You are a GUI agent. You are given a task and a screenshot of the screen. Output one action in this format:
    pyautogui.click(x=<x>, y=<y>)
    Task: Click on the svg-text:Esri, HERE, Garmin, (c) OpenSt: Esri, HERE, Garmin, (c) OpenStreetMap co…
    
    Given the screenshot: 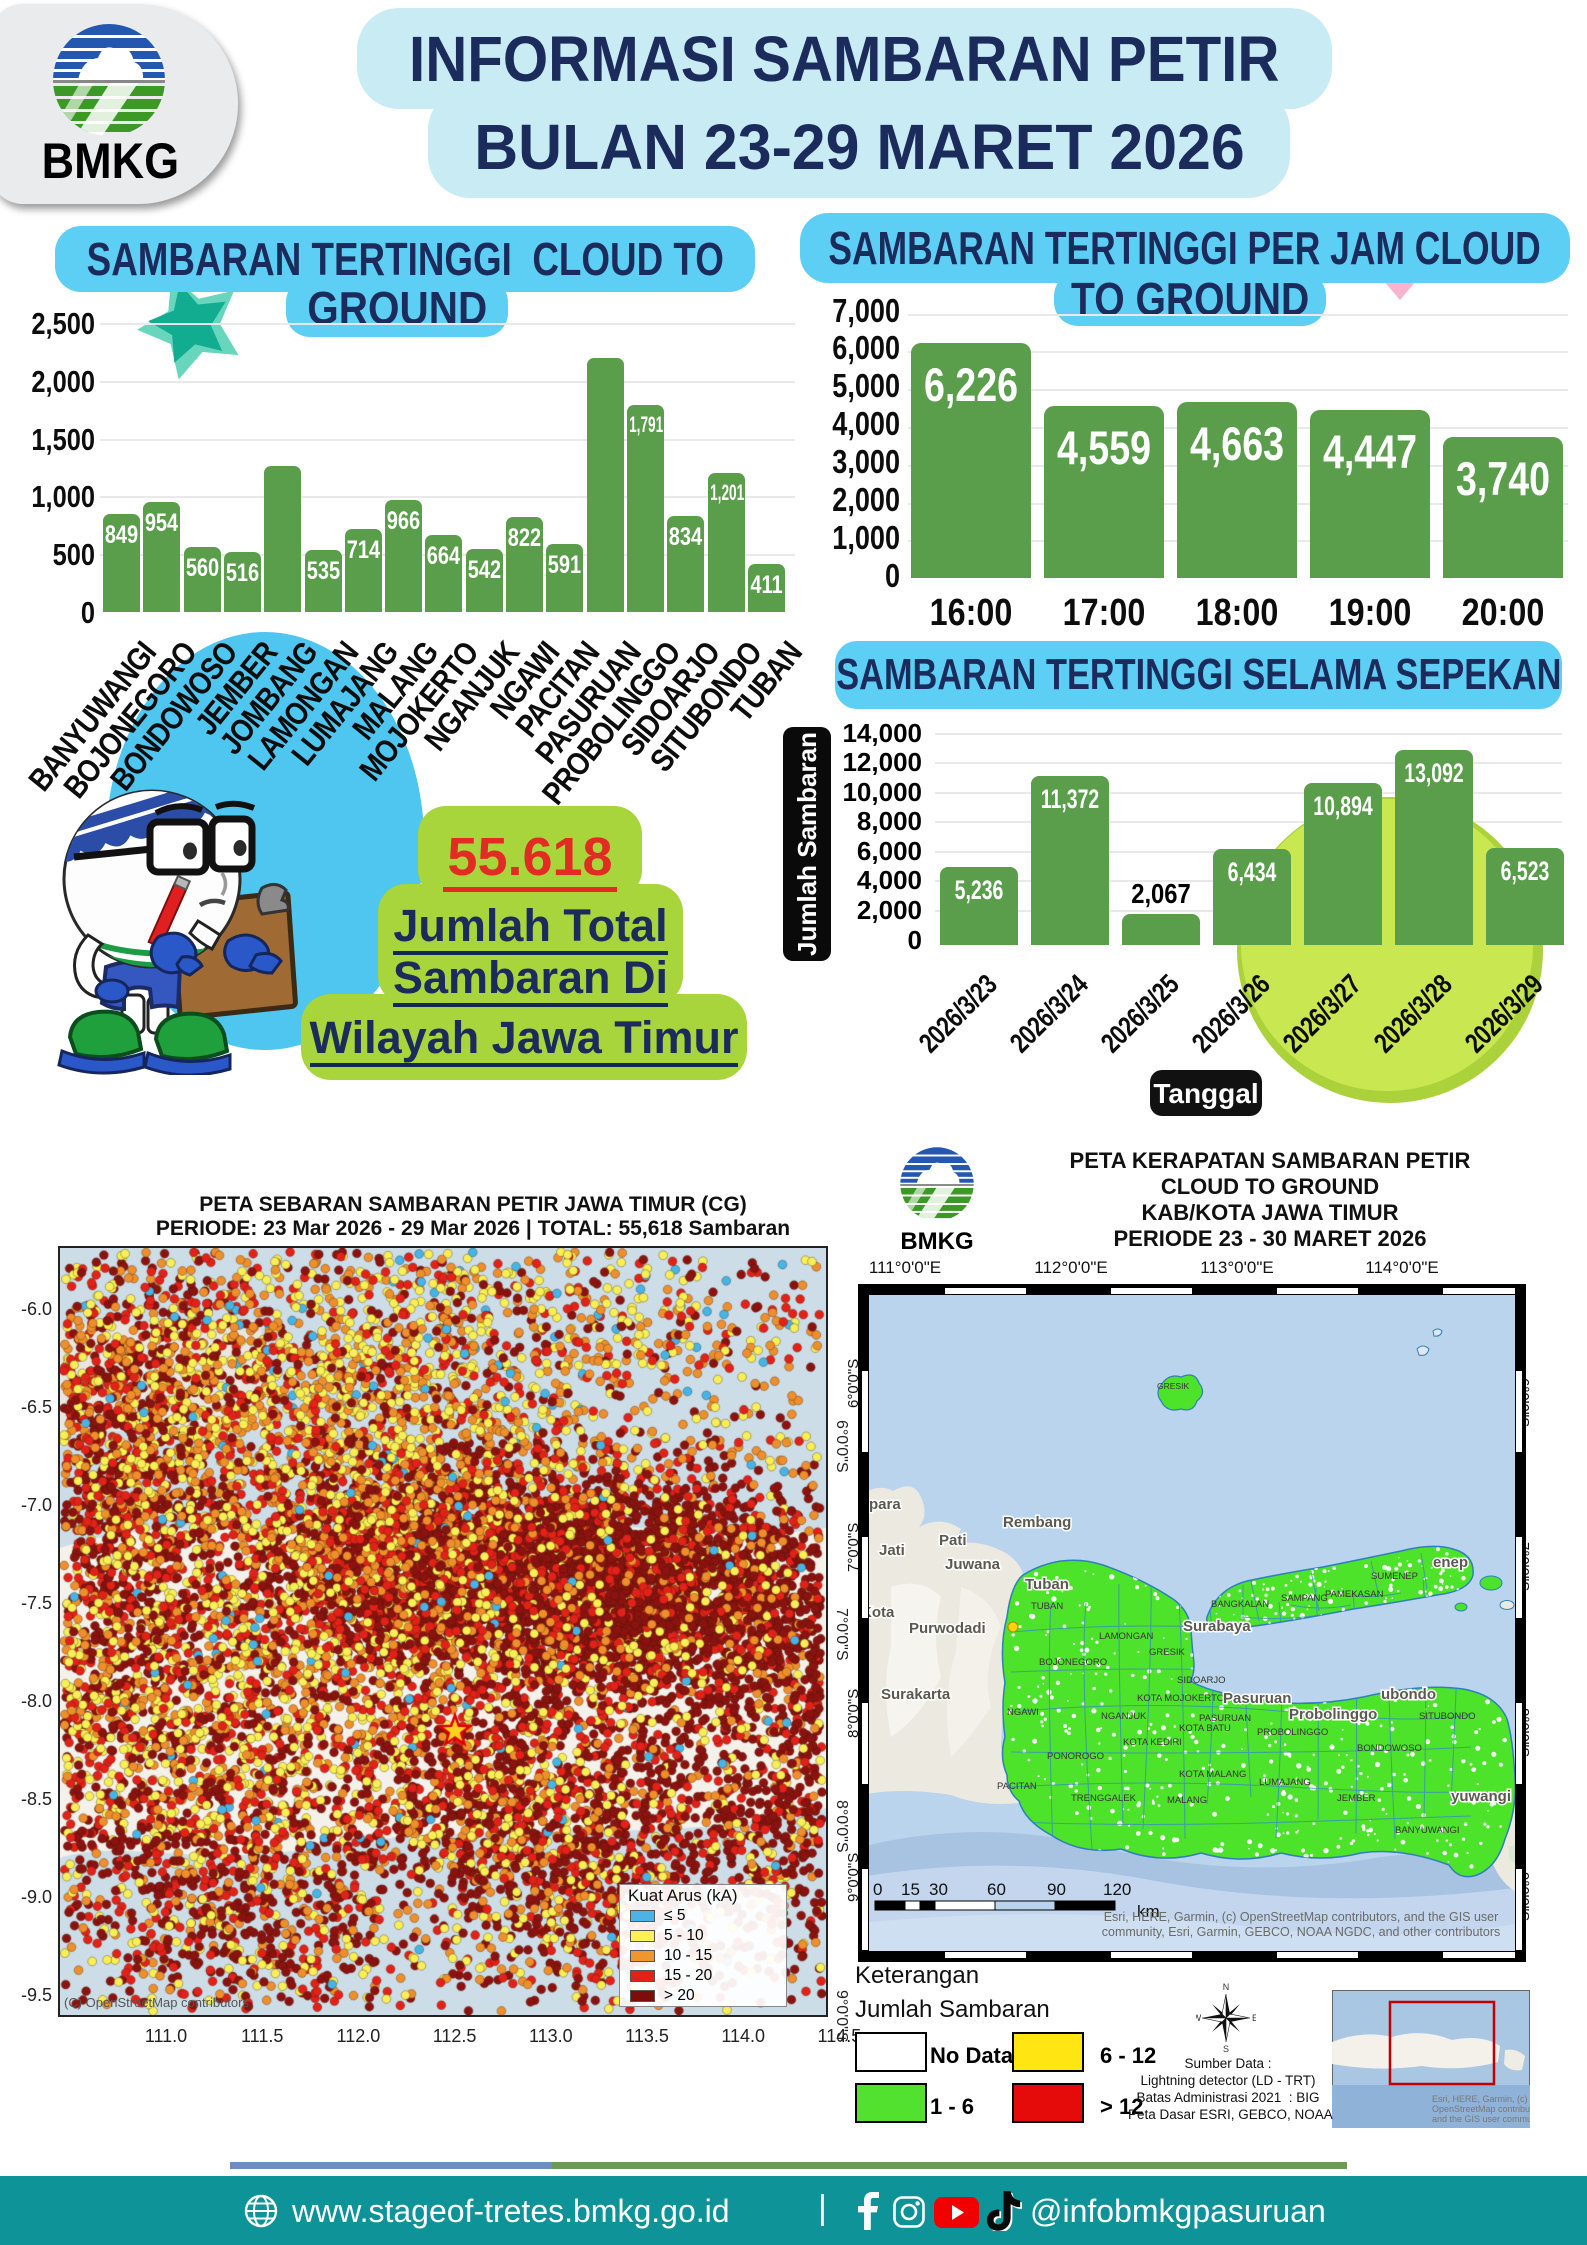 What is the action you would take?
    pyautogui.click(x=1301, y=1917)
    